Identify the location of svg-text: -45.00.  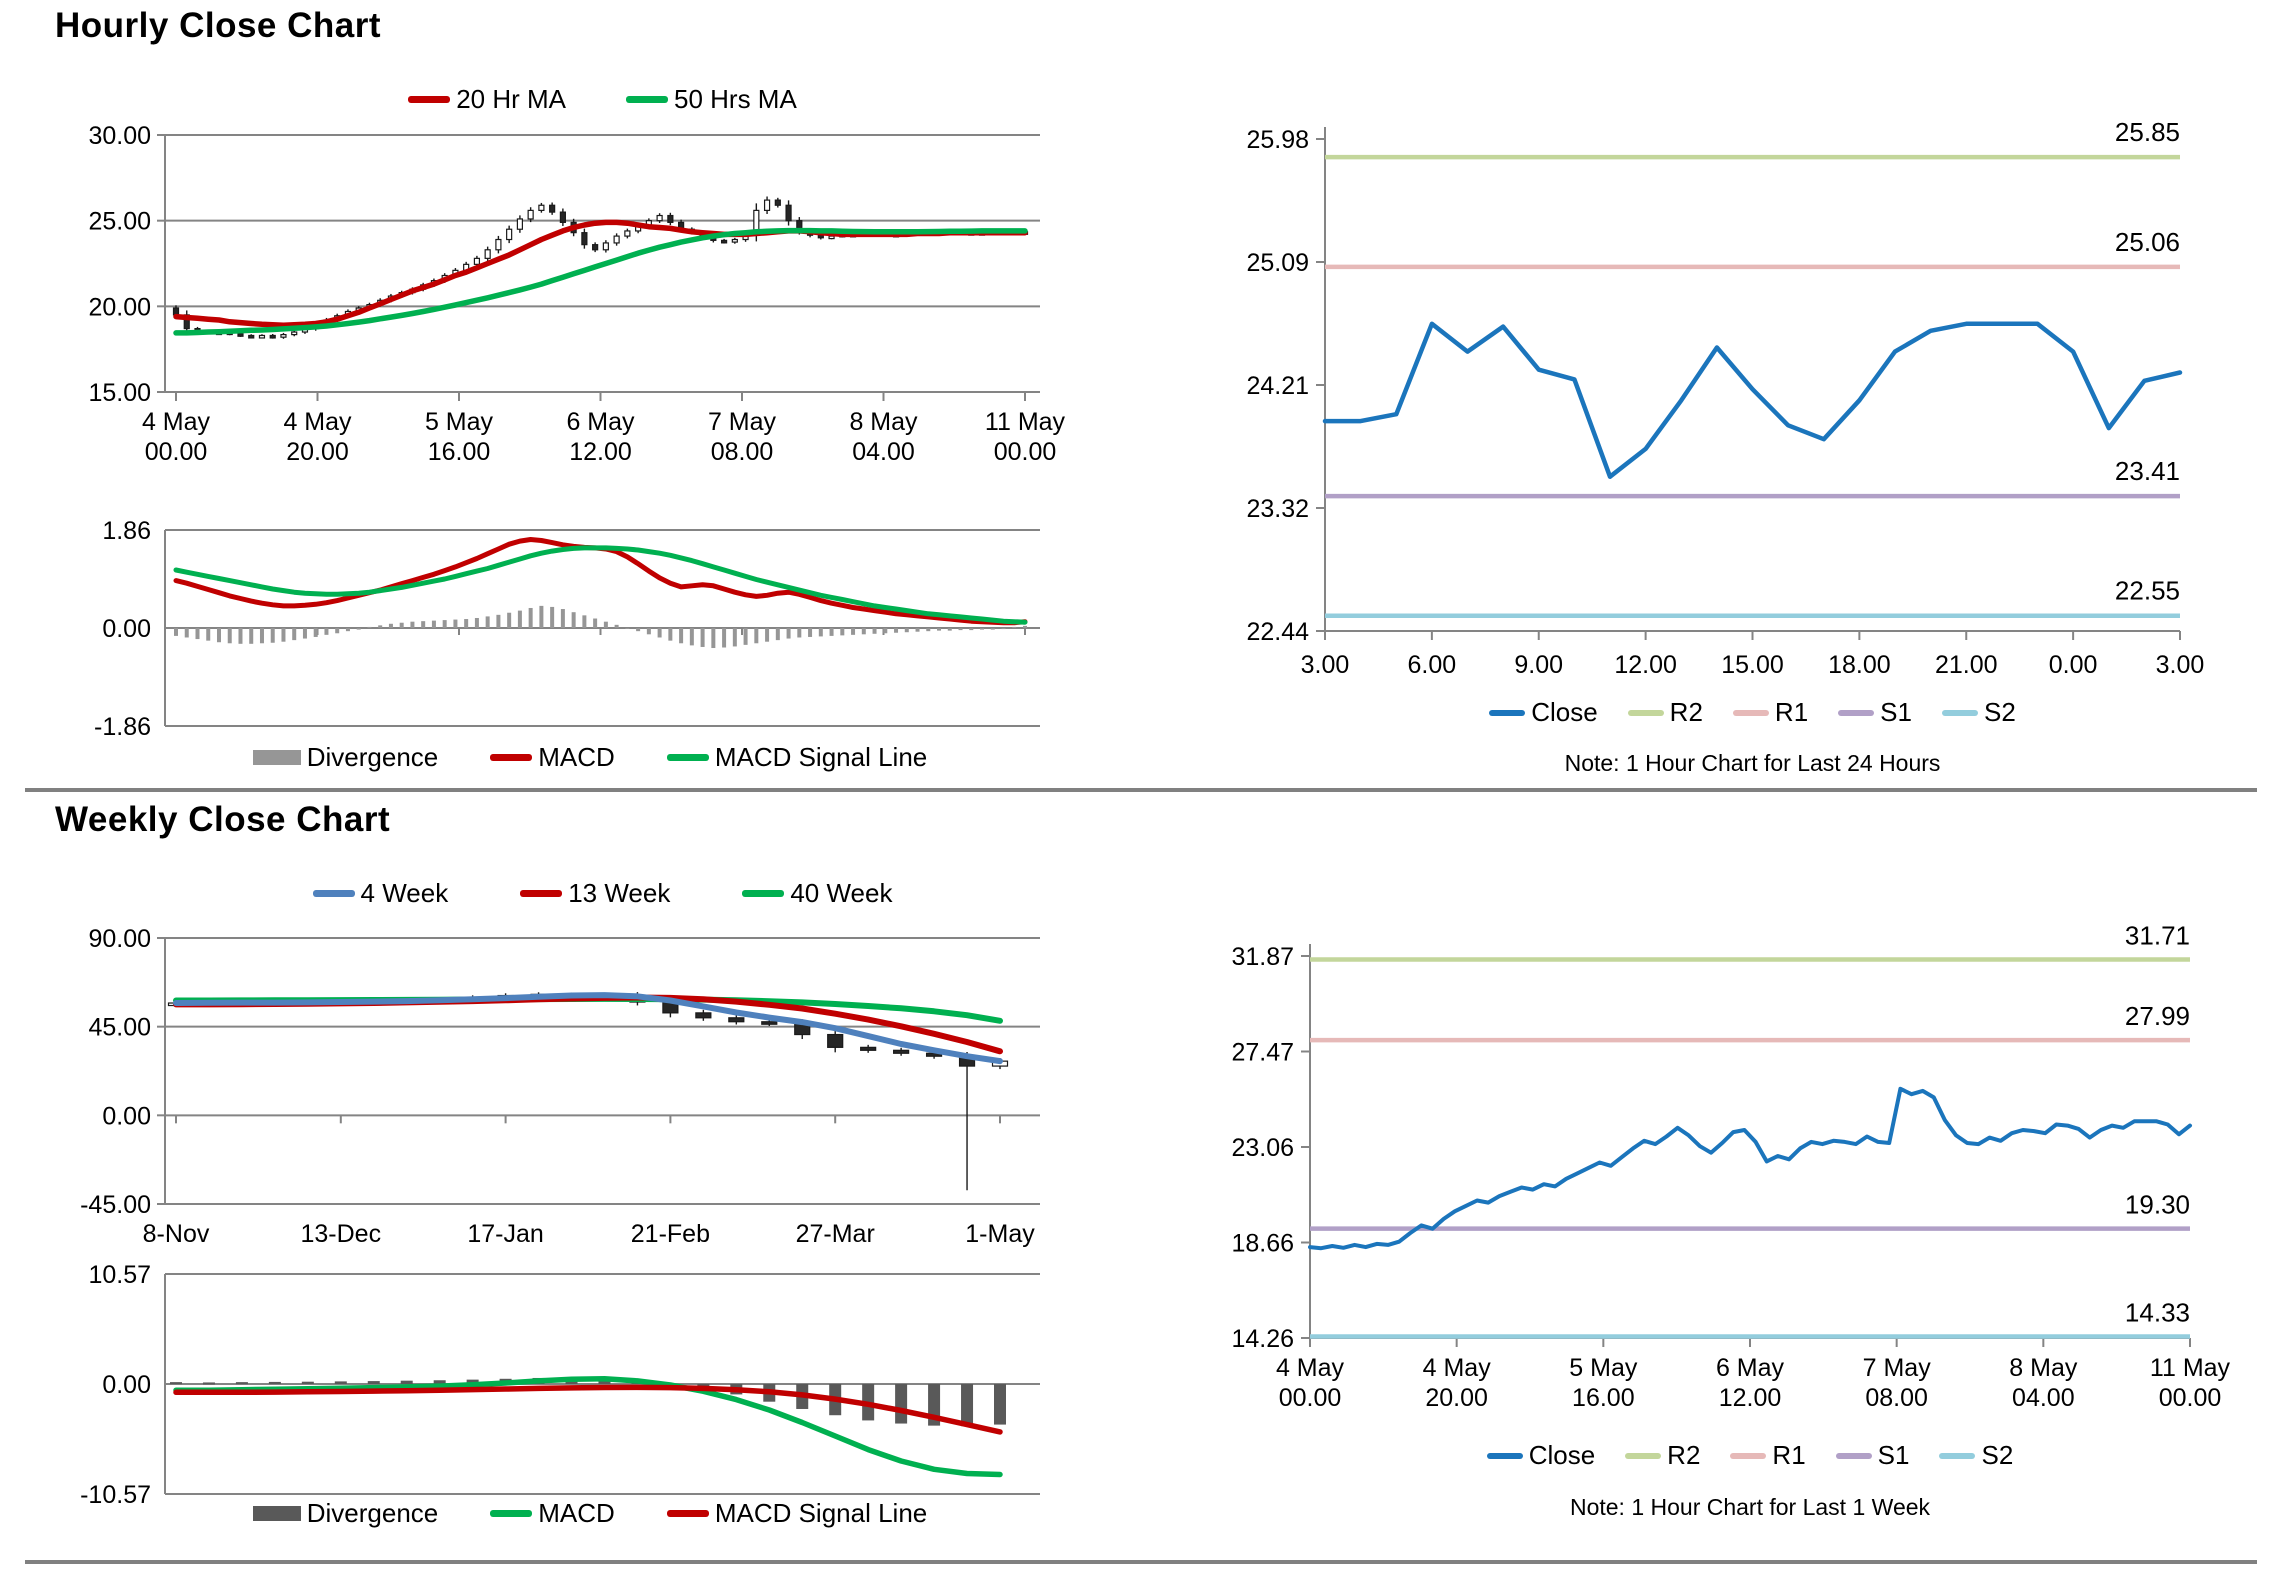
(115, 1205).